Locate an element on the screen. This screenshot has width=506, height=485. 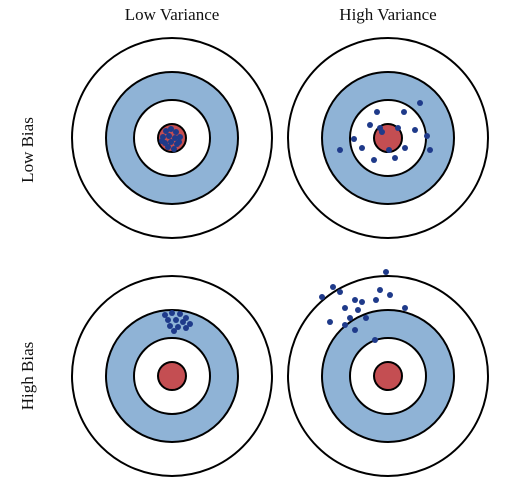
column-label: Low Variance is located at coordinates (172, 14).